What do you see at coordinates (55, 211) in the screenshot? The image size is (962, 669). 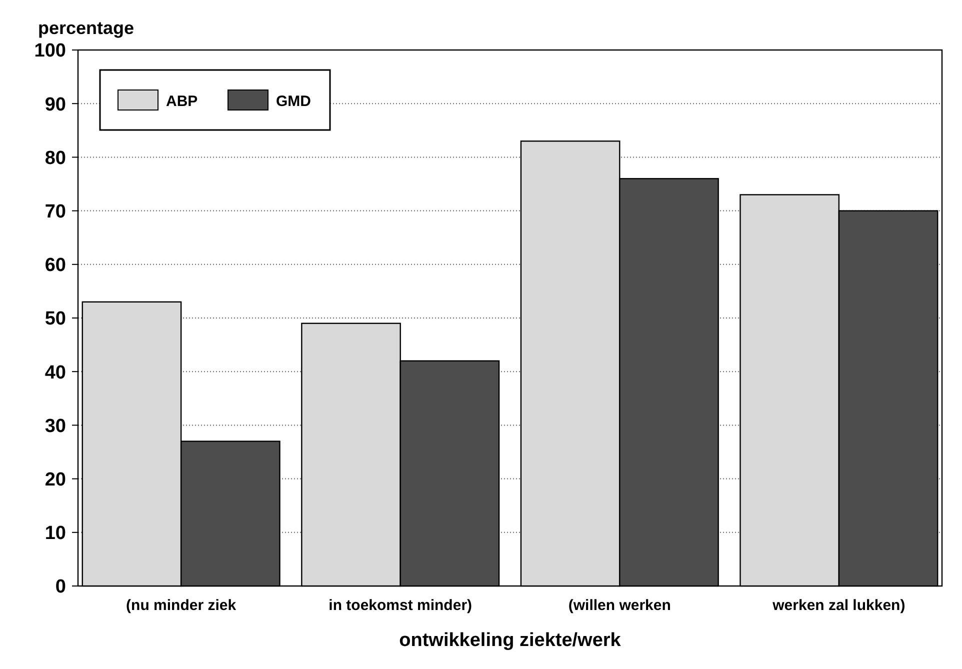 I see `y-tick-label: 70` at bounding box center [55, 211].